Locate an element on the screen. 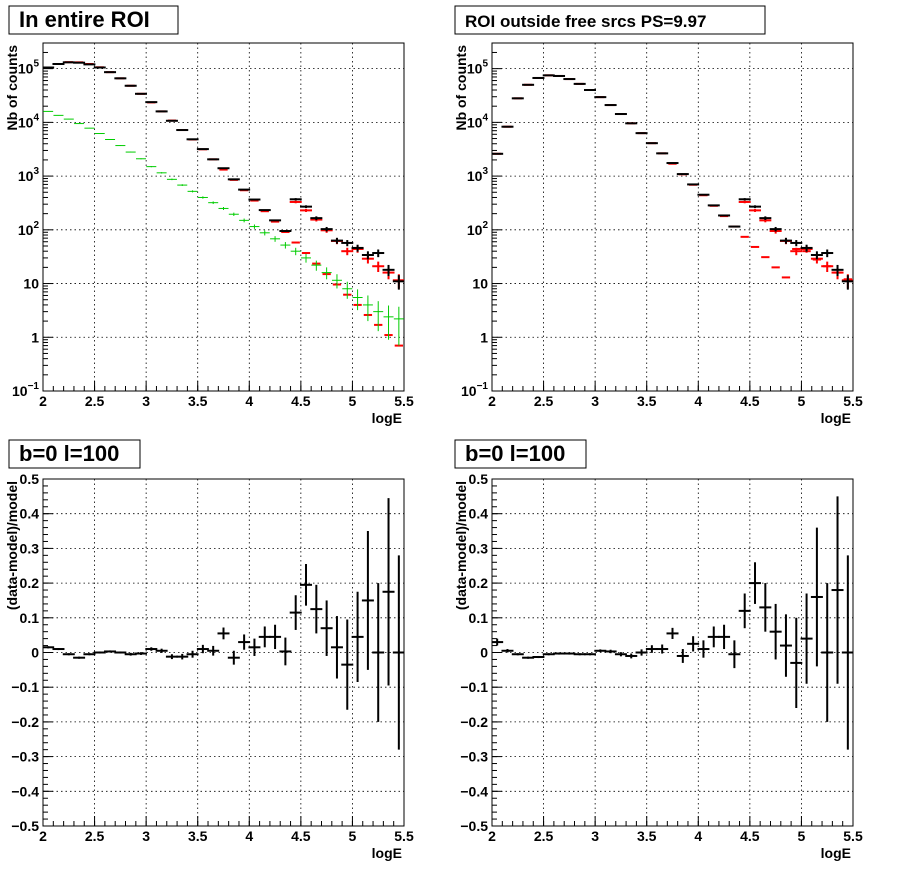  panel-title: In entire ROI is located at coordinates (84, 19).